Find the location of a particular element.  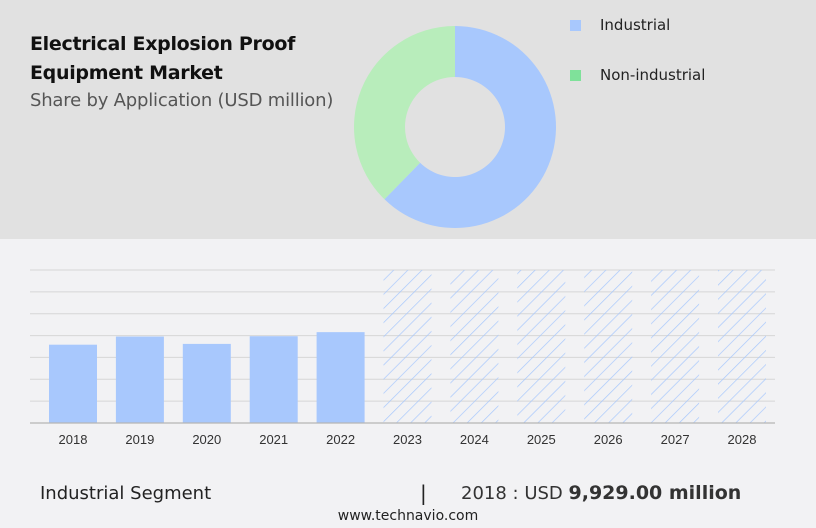

x-label-2026: 2026 is located at coordinates (608, 439).